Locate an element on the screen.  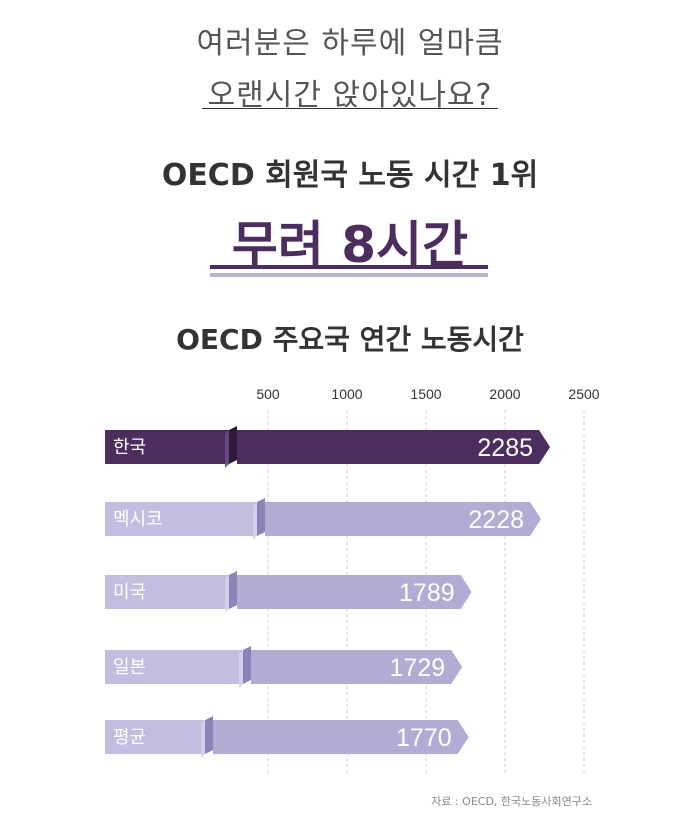
subtitle: OECD 회원국 노동 시간 1위 is located at coordinates (350, 175).